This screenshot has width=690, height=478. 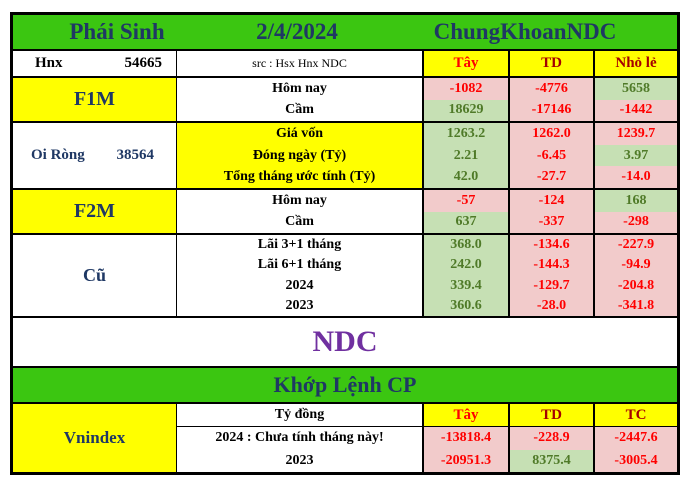 I want to click on value-cell: -13818.4, so click(x=467, y=438).